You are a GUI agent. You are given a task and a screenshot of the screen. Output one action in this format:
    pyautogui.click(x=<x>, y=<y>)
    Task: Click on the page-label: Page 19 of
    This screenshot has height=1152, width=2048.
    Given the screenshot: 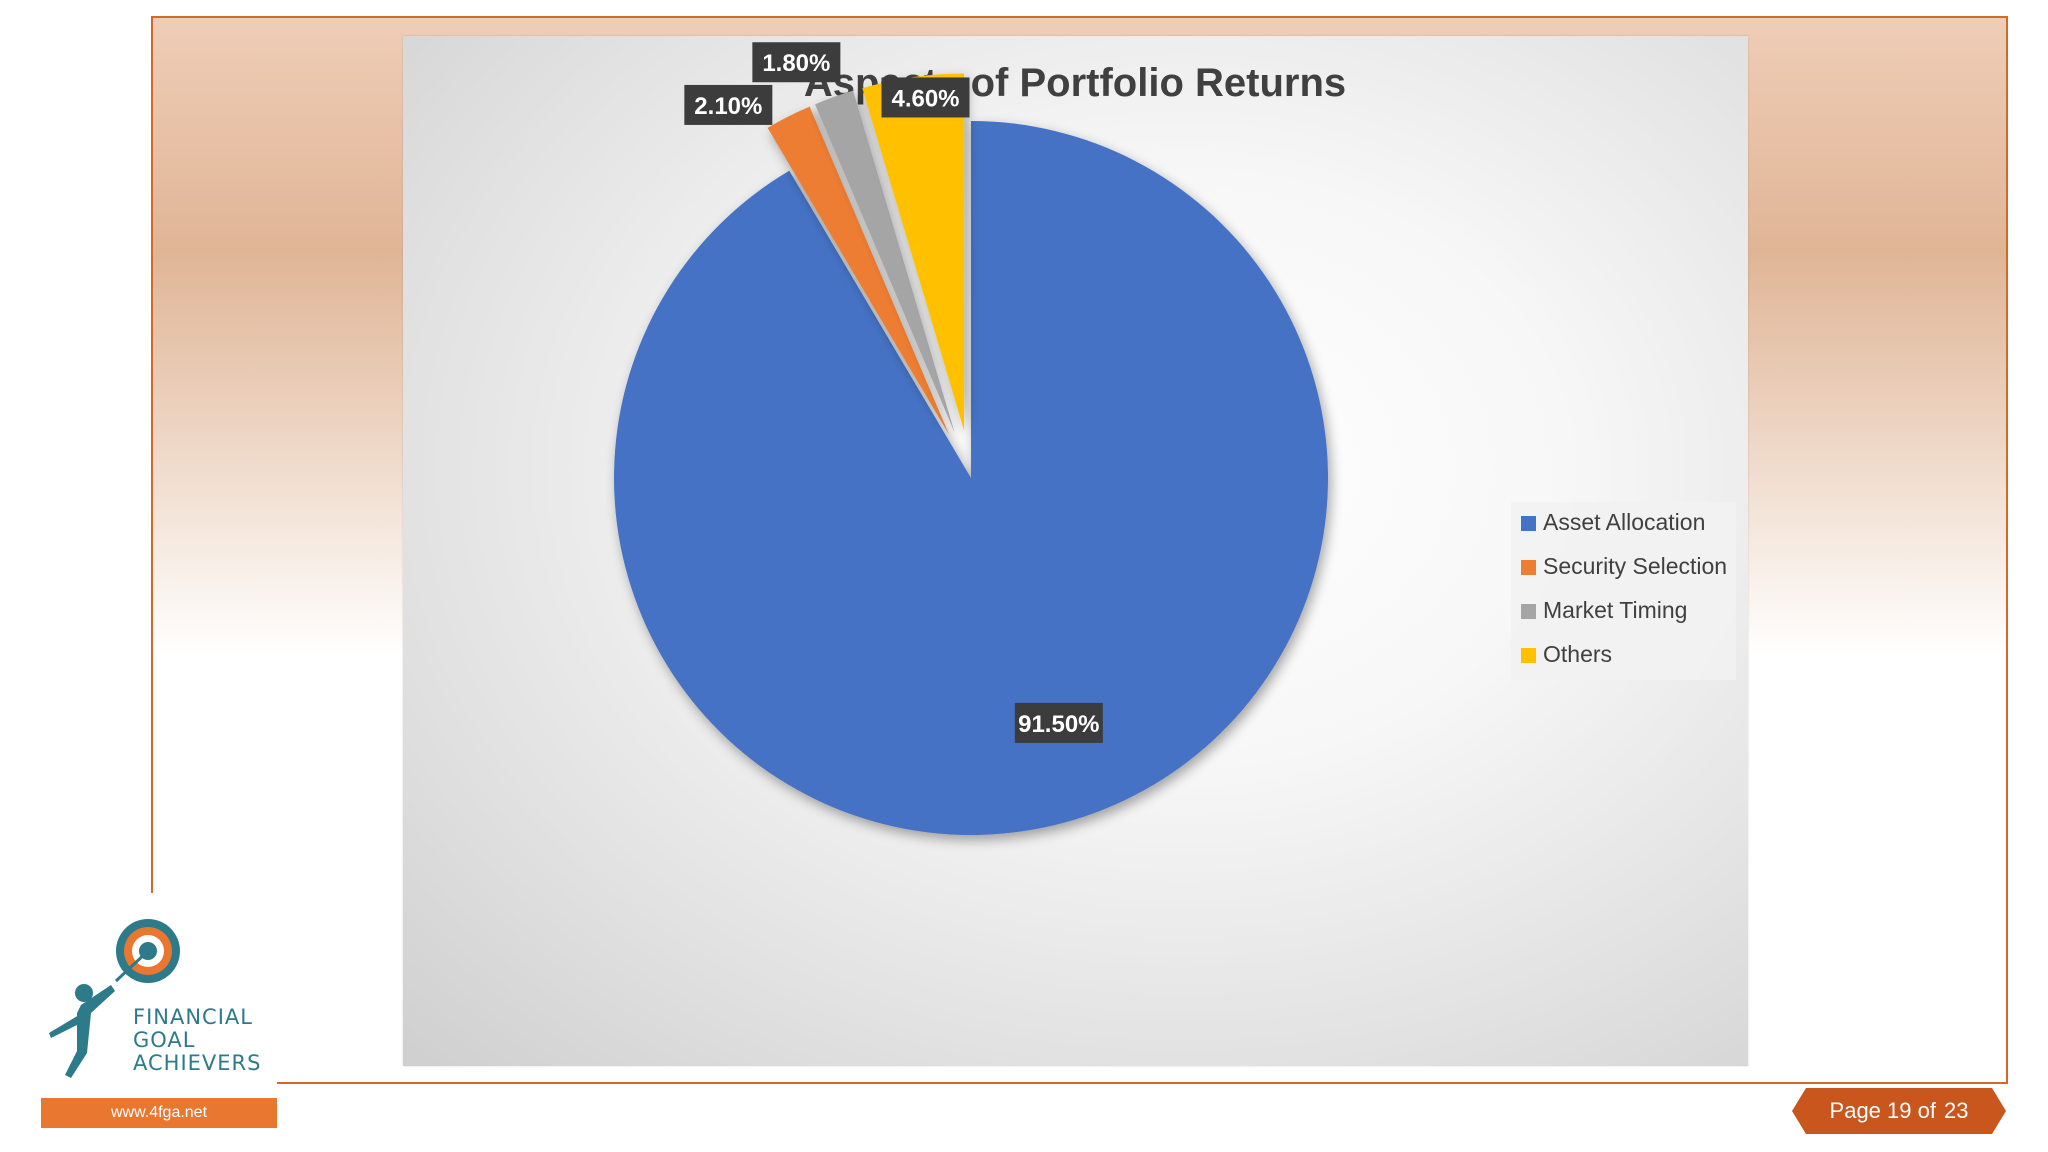 What is the action you would take?
    pyautogui.click(x=1882, y=1110)
    